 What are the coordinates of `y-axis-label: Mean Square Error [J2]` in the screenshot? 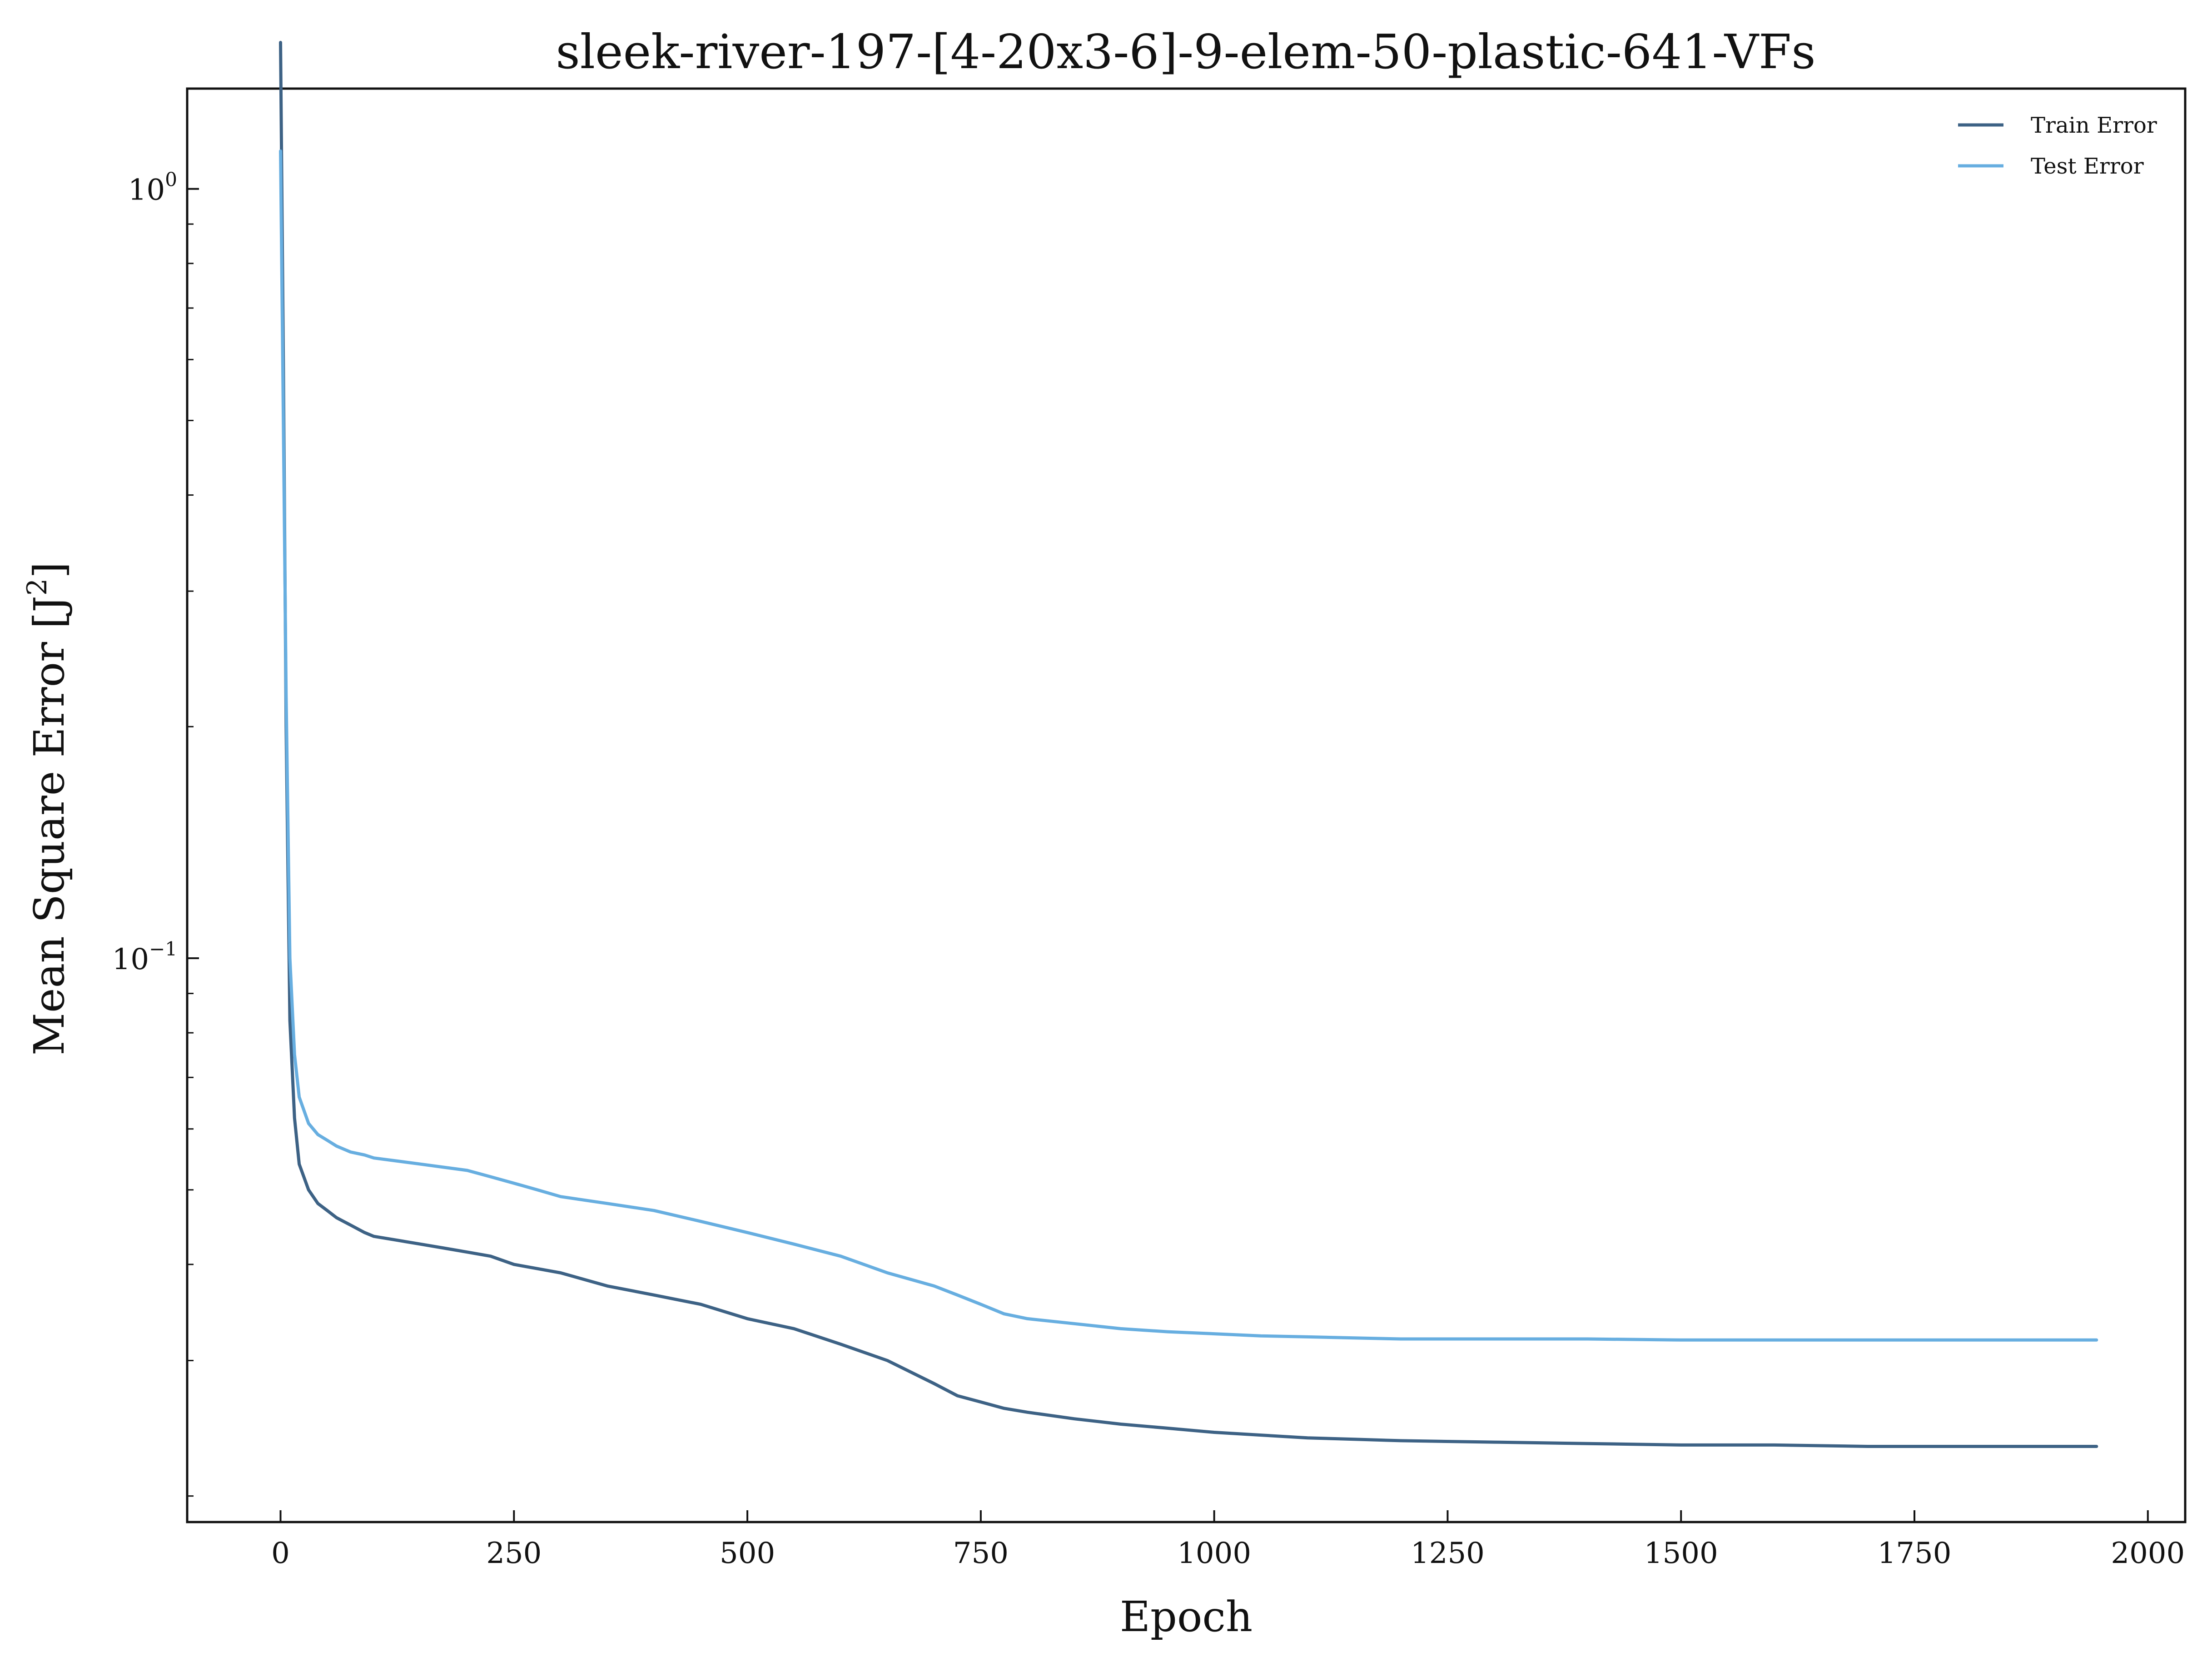 It's located at (47, 808).